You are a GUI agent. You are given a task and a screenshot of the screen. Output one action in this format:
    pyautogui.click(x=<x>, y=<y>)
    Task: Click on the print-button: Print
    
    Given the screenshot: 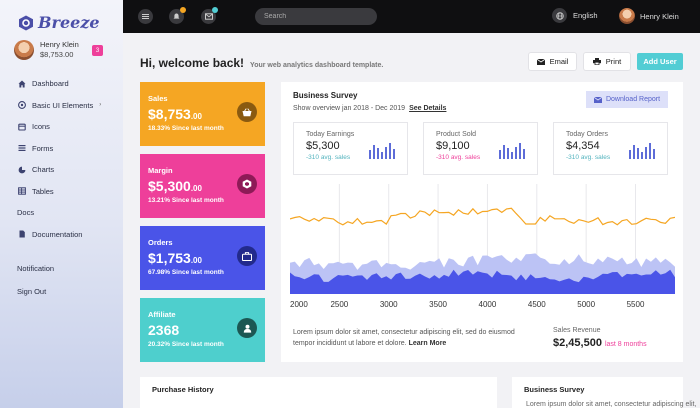 What is the action you would take?
    pyautogui.click(x=607, y=61)
    